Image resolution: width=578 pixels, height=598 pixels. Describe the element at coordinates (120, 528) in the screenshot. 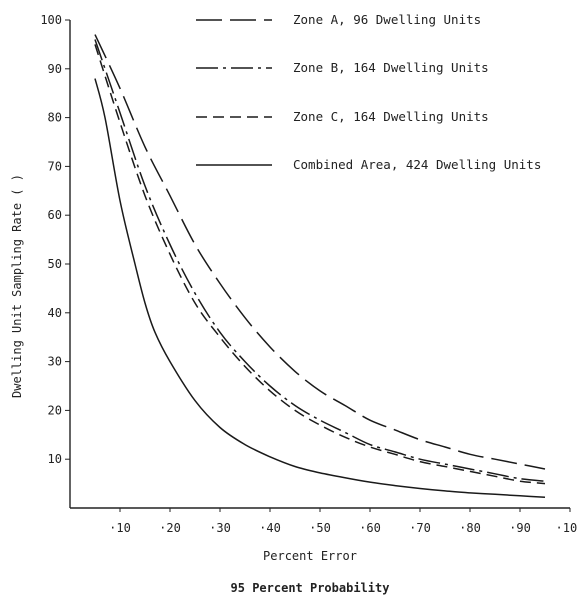

I see `x-tick-label: ·10` at that location.